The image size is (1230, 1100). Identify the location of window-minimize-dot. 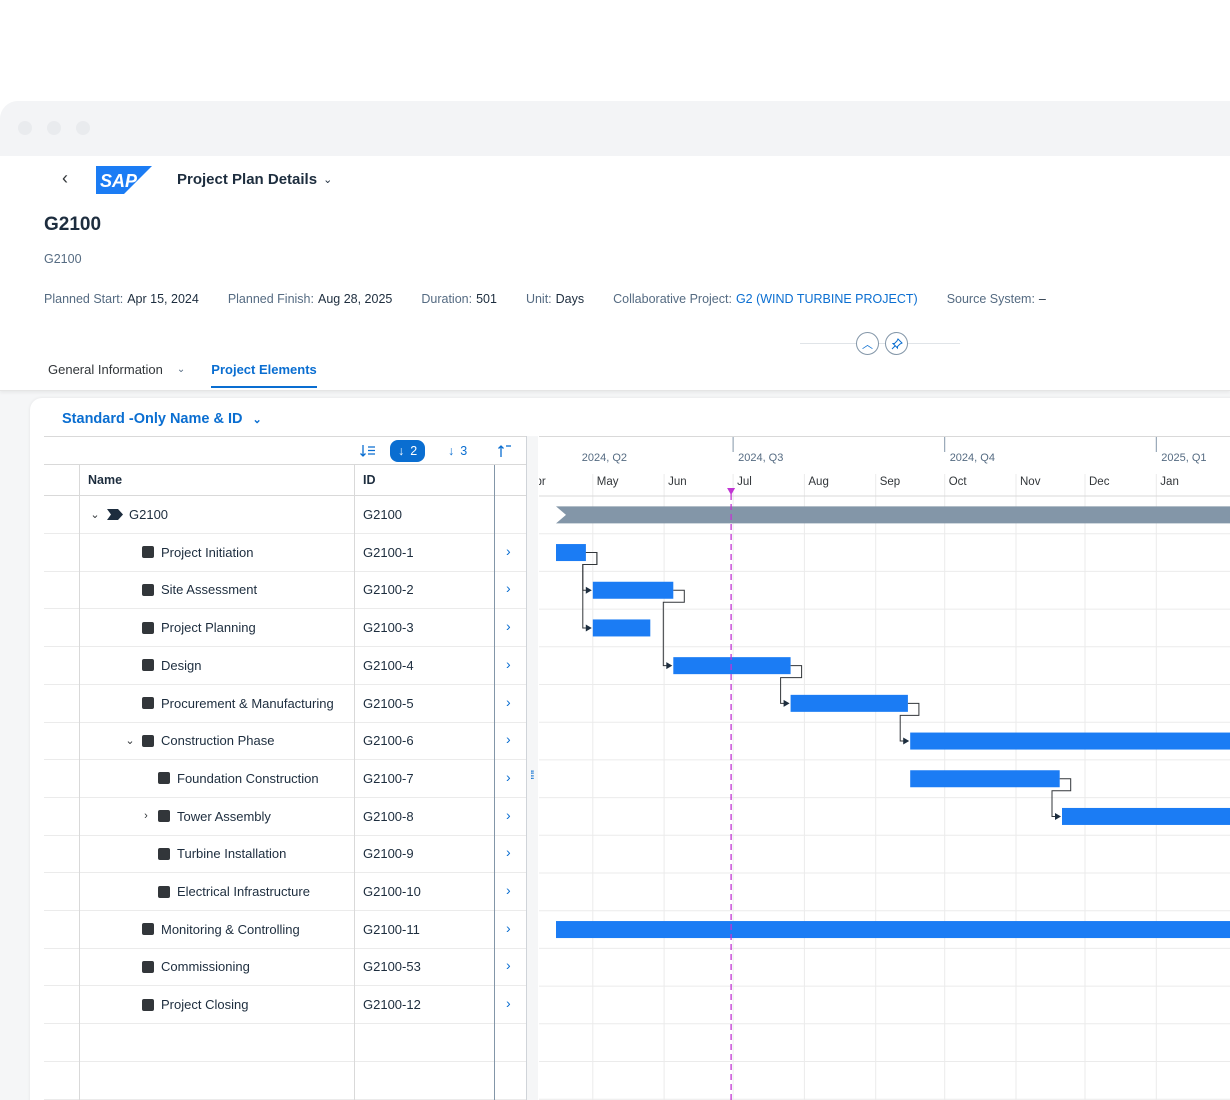
(54, 128).